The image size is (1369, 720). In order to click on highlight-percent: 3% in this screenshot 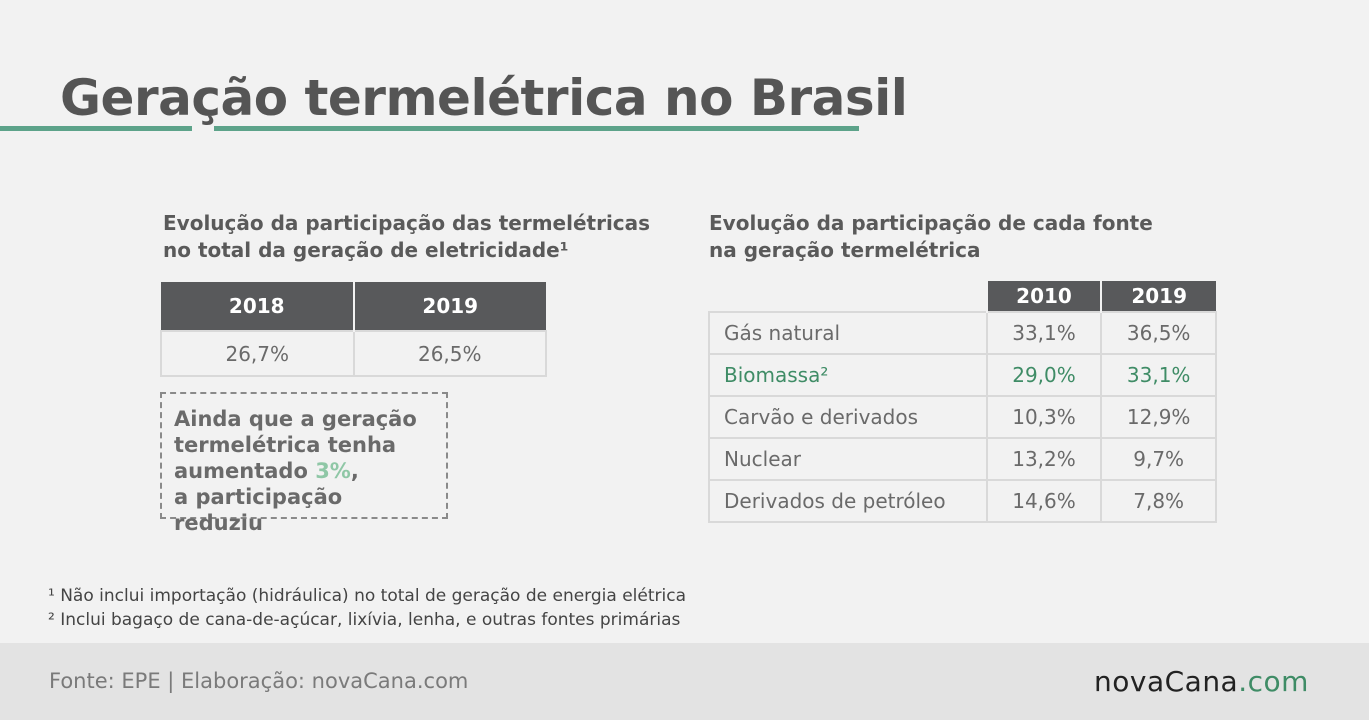, I will do `click(333, 471)`.